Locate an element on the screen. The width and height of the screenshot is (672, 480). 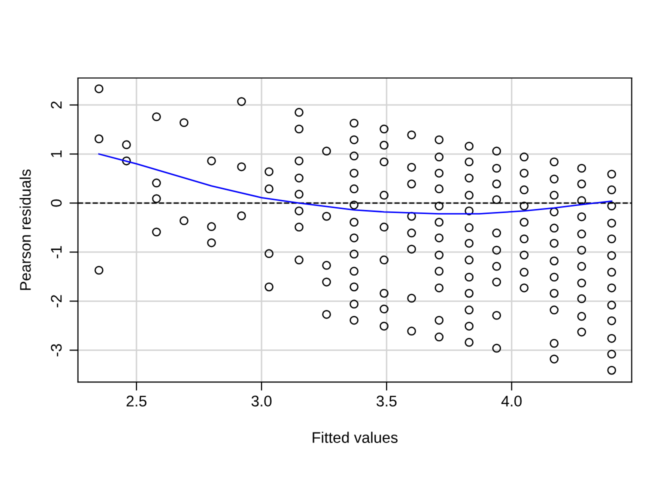
x-axis-title: Fitted values is located at coordinates (355, 437).